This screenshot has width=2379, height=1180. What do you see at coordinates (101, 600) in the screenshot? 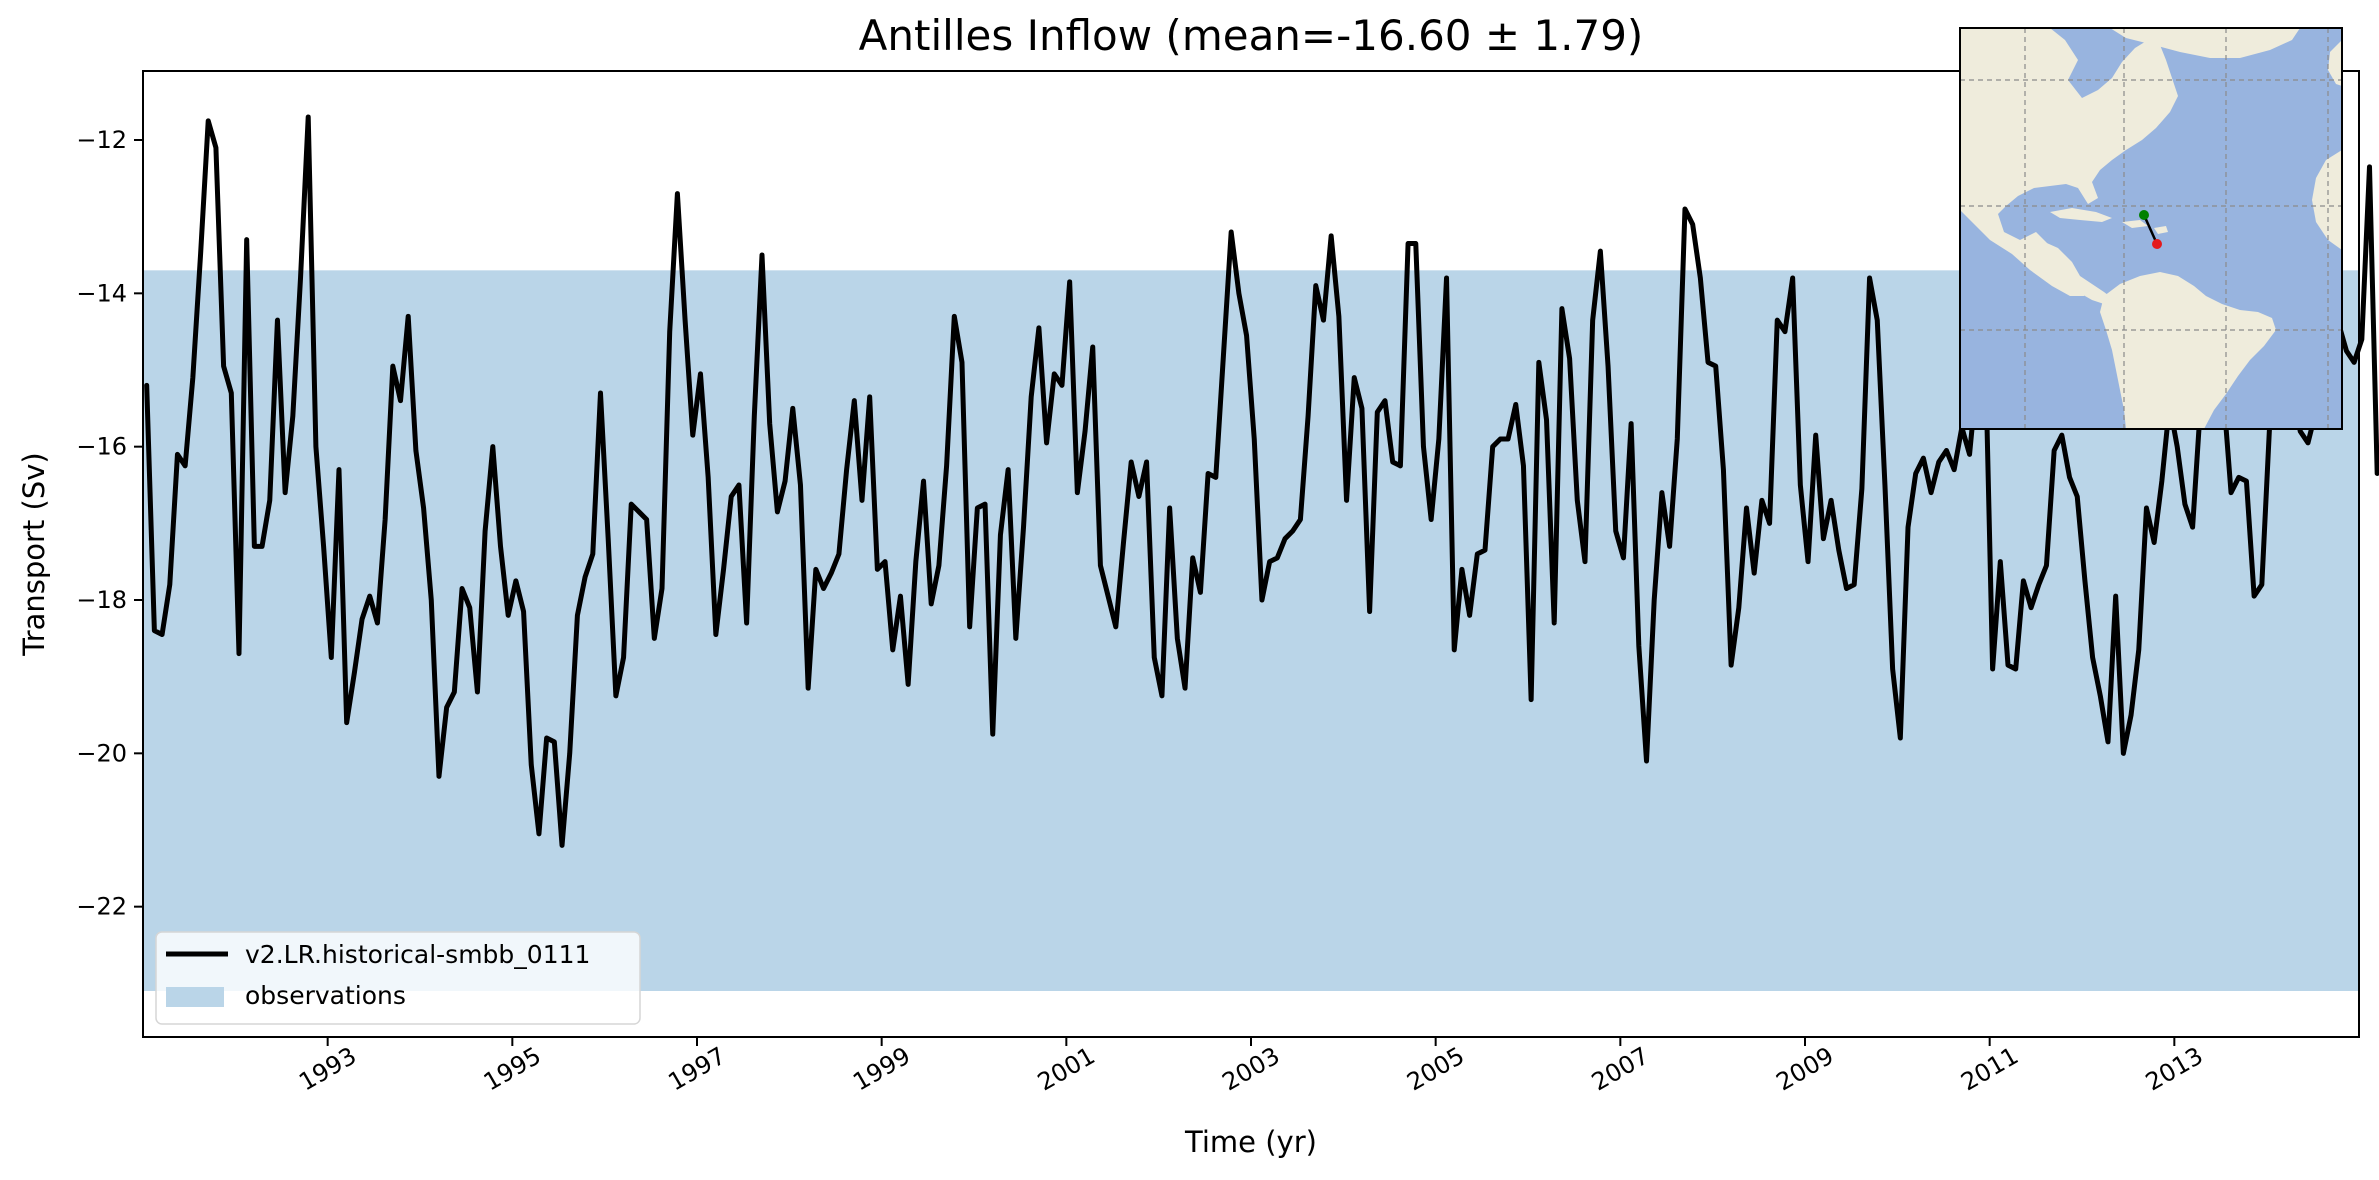
I see `y-tick-label: −18` at bounding box center [101, 600].